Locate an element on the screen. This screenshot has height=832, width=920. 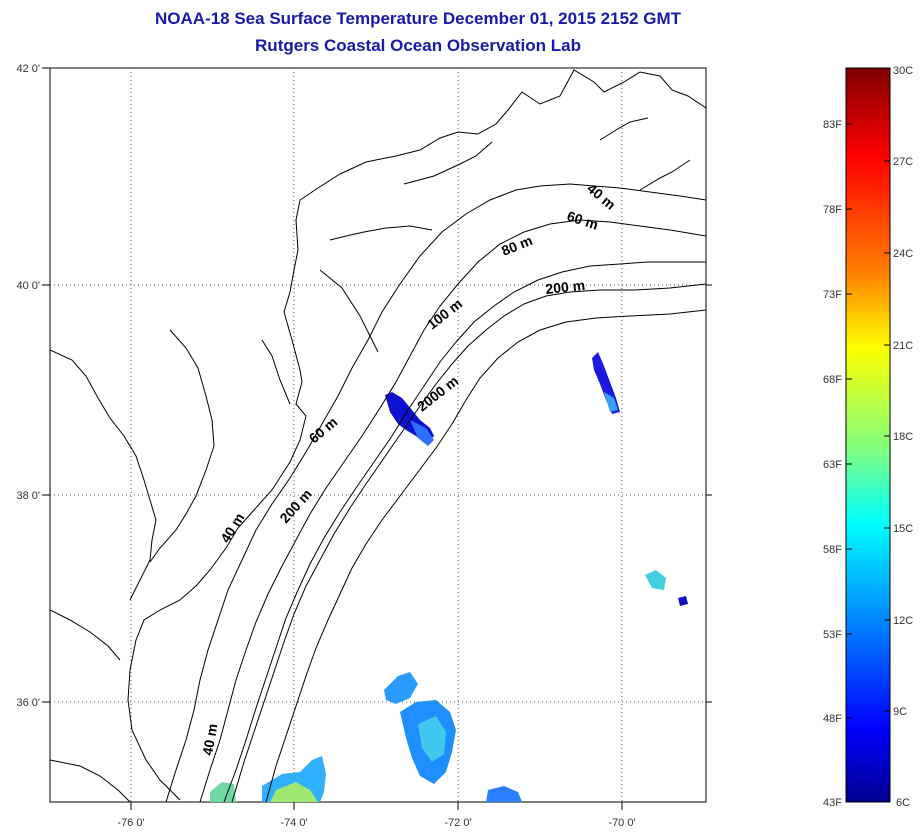
colorbar-f-label: 68F is located at coordinates (832, 380).